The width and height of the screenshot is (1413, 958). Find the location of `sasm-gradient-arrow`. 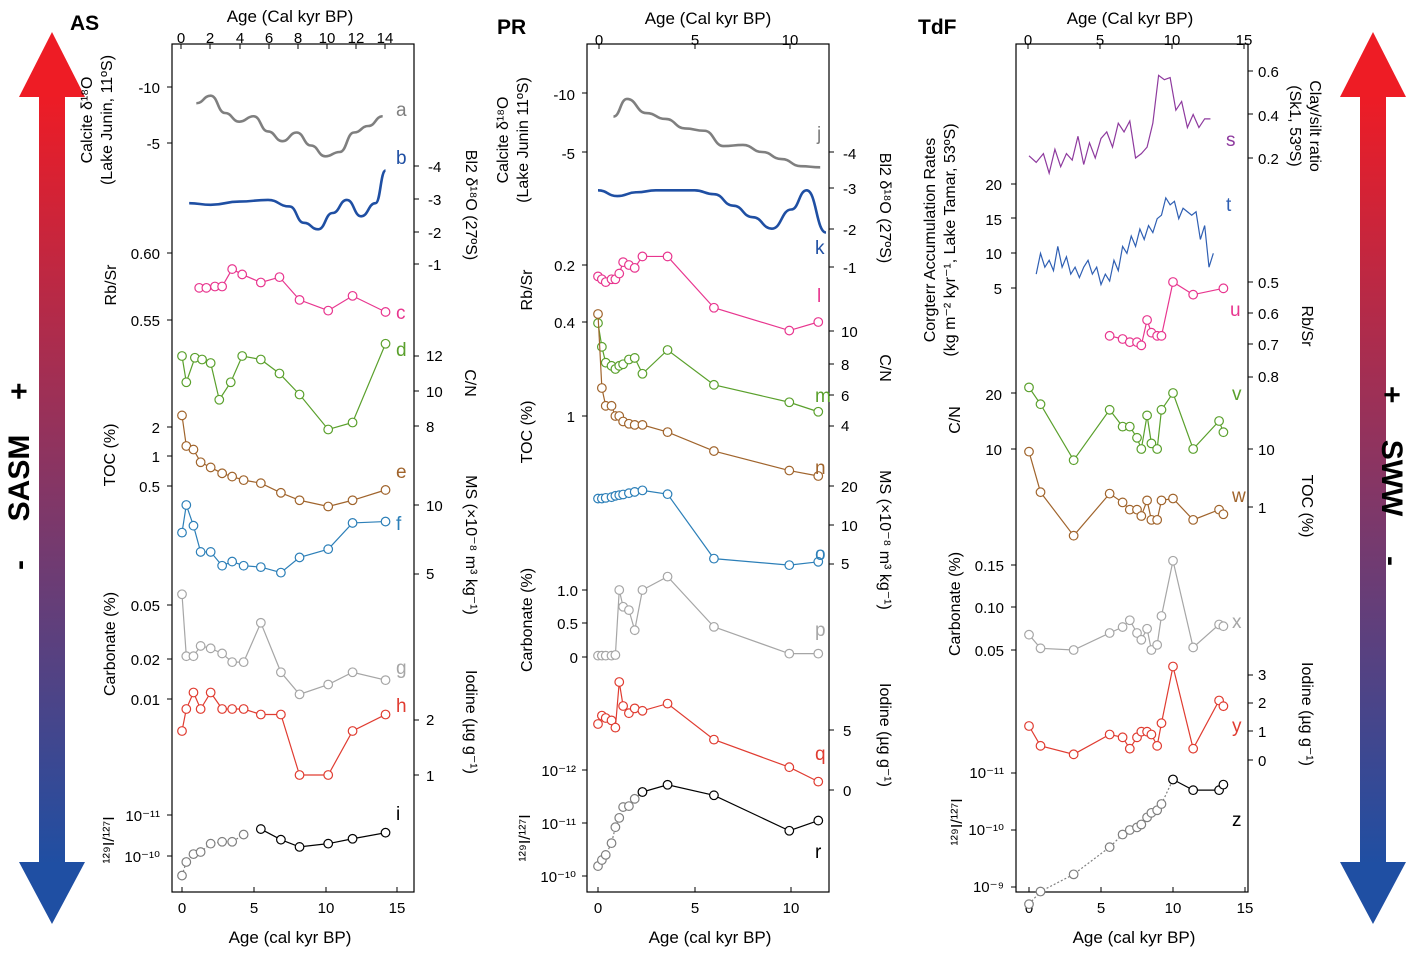

sasm-gradient-arrow is located at coordinates (52, 478).